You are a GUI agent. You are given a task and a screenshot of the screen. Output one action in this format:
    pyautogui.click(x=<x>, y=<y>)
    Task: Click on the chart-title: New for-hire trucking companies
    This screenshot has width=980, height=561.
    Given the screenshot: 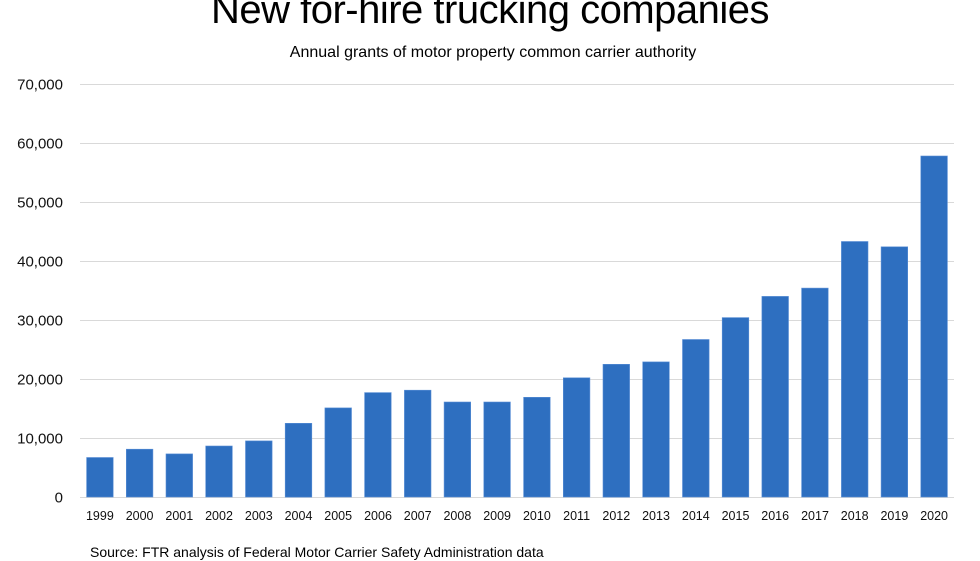 What is the action you would take?
    pyautogui.click(x=490, y=16)
    